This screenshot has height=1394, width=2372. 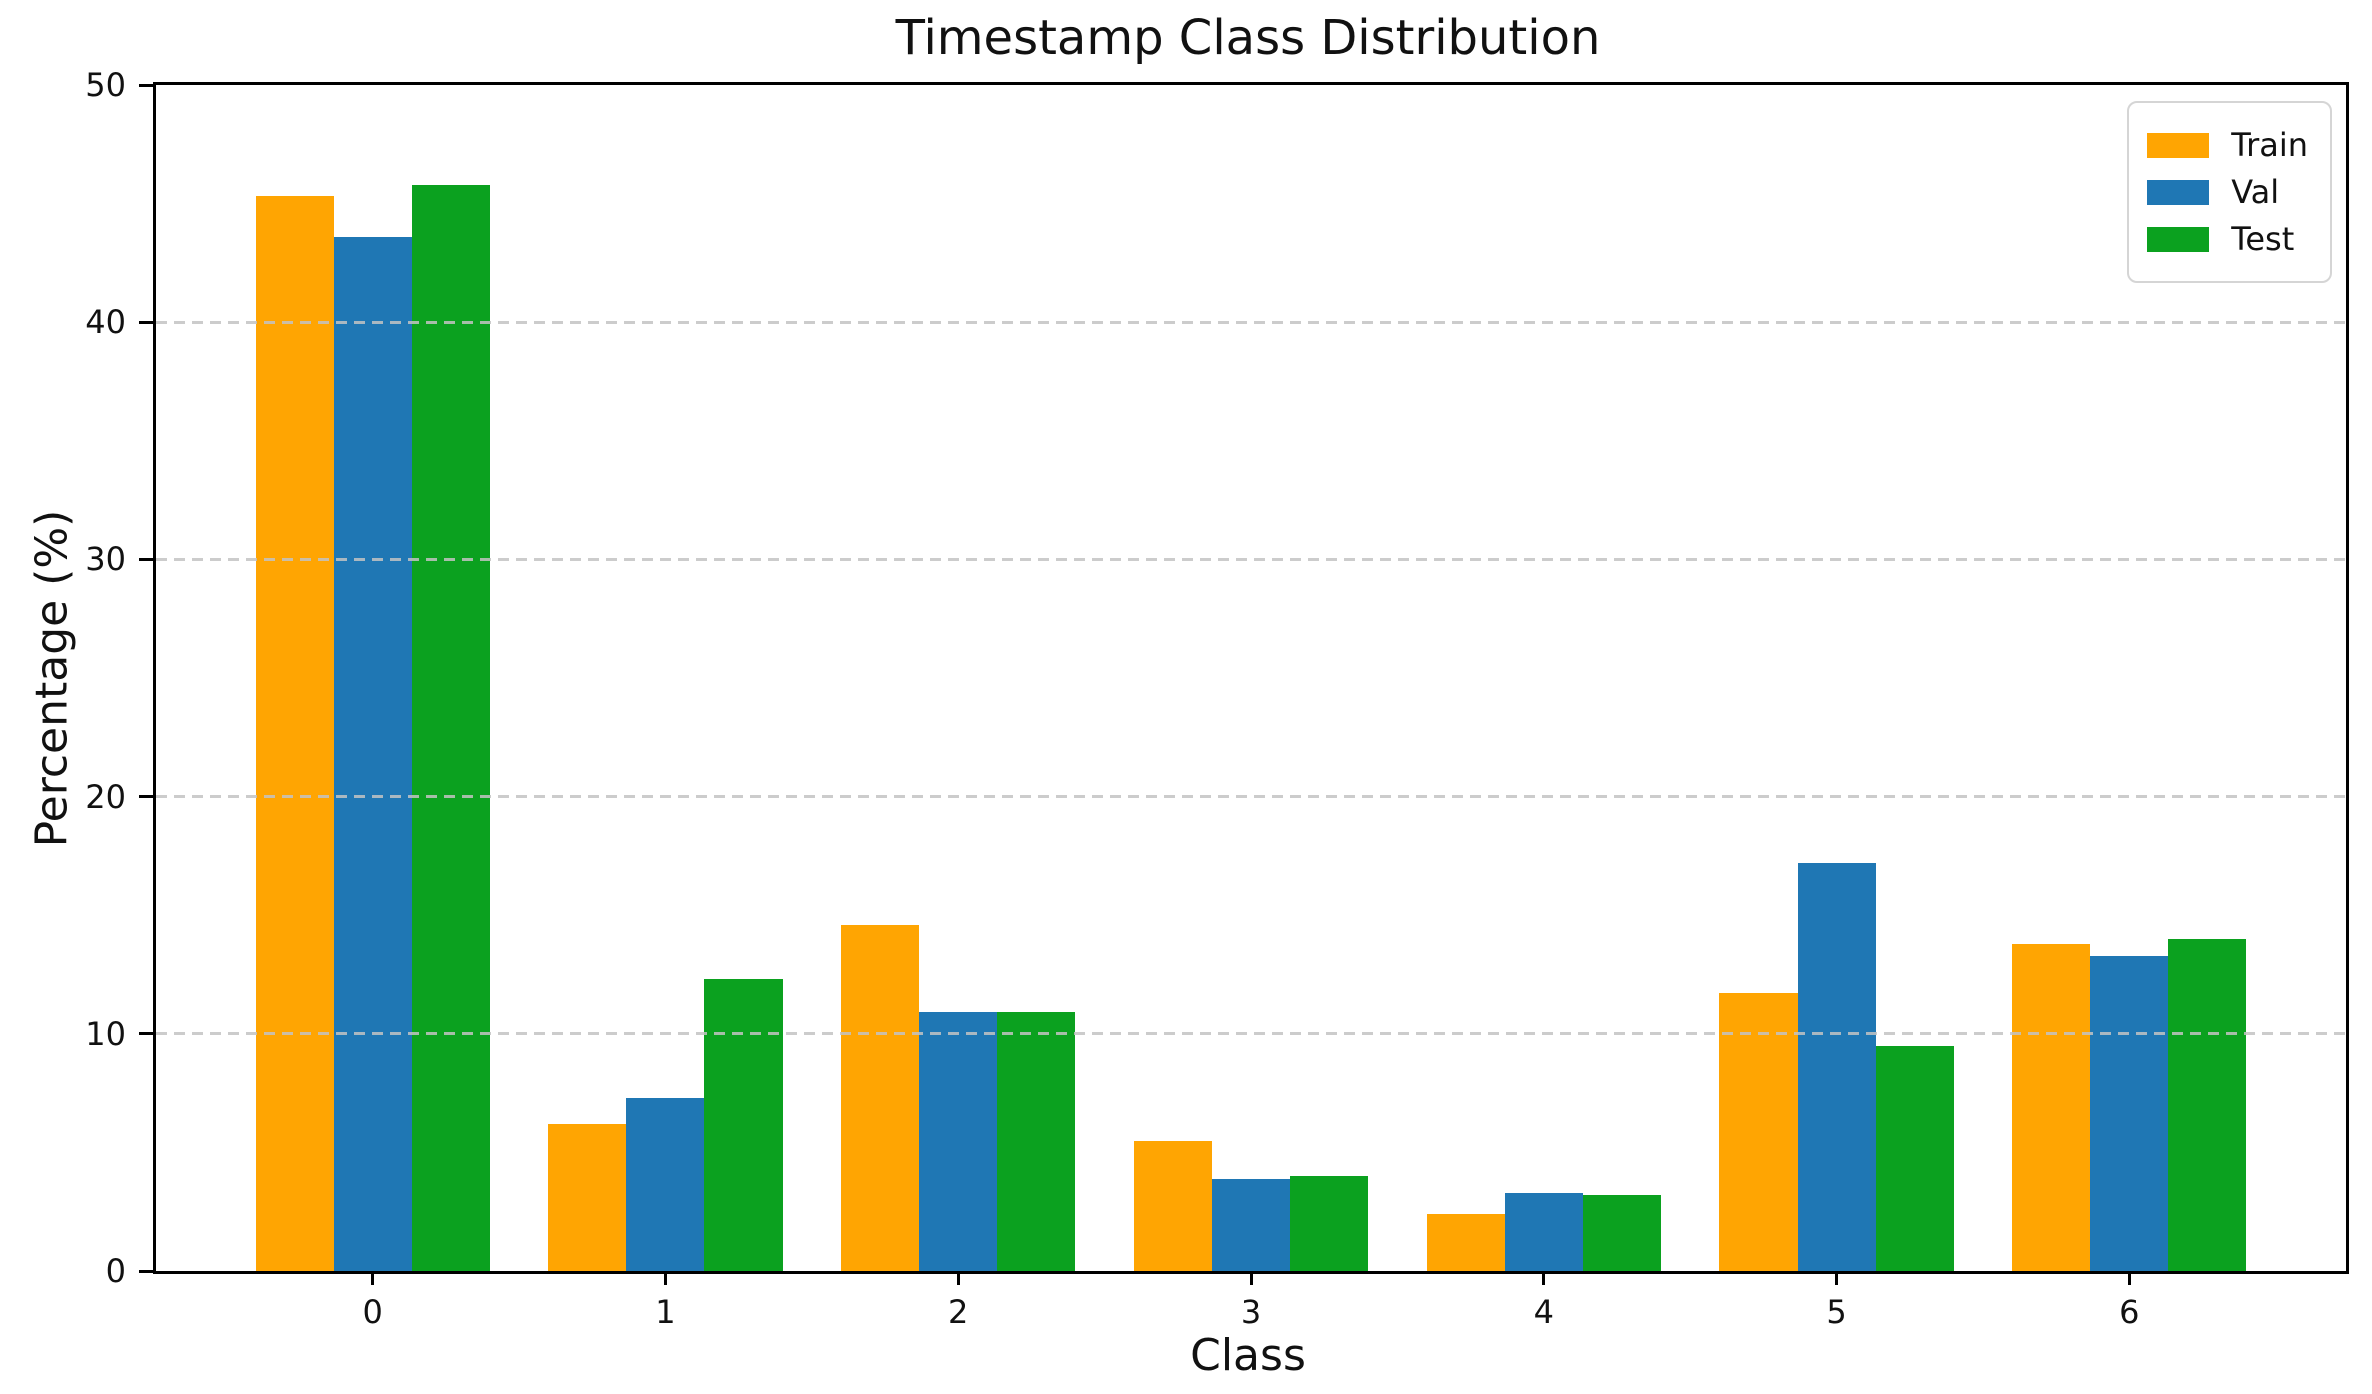 I want to click on legend-item-test: Test, so click(x=2227, y=239).